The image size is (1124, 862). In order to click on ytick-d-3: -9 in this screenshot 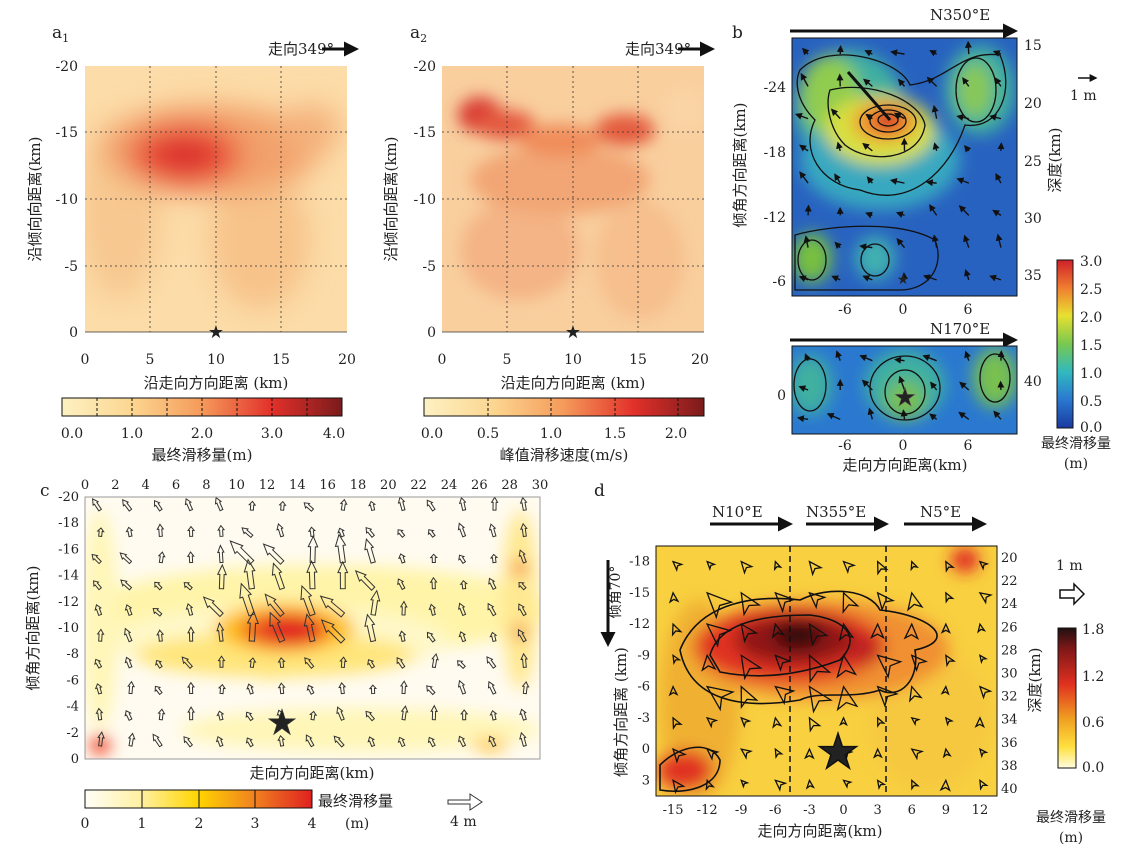, I will do `click(643, 655)`.